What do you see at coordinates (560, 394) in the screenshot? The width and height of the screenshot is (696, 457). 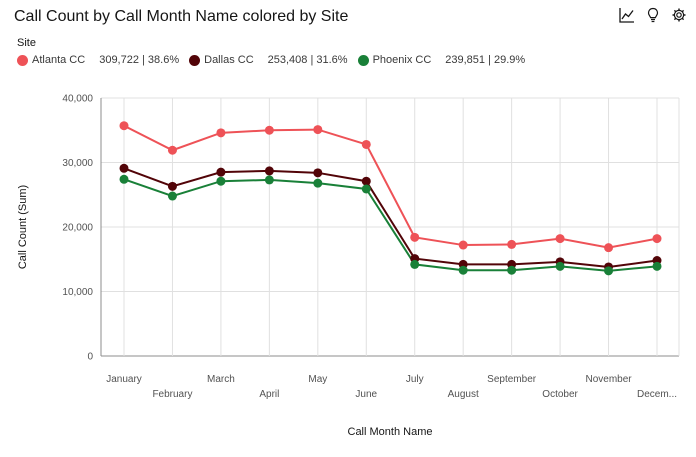 I see `x-tick-label: October` at bounding box center [560, 394].